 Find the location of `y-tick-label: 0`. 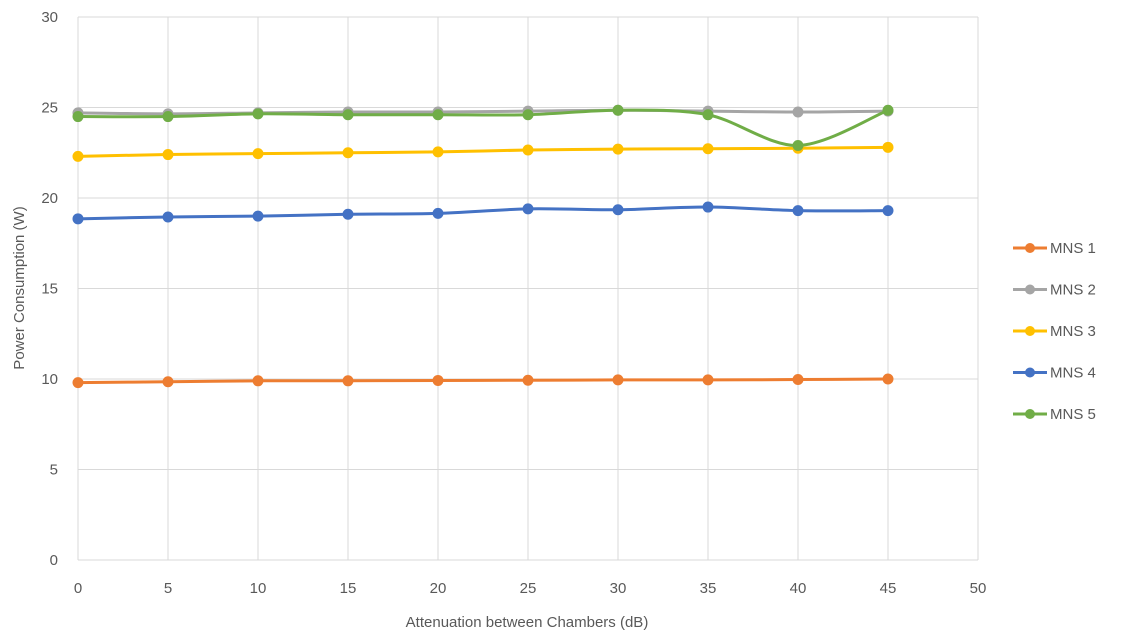

y-tick-label: 0 is located at coordinates (54, 560).